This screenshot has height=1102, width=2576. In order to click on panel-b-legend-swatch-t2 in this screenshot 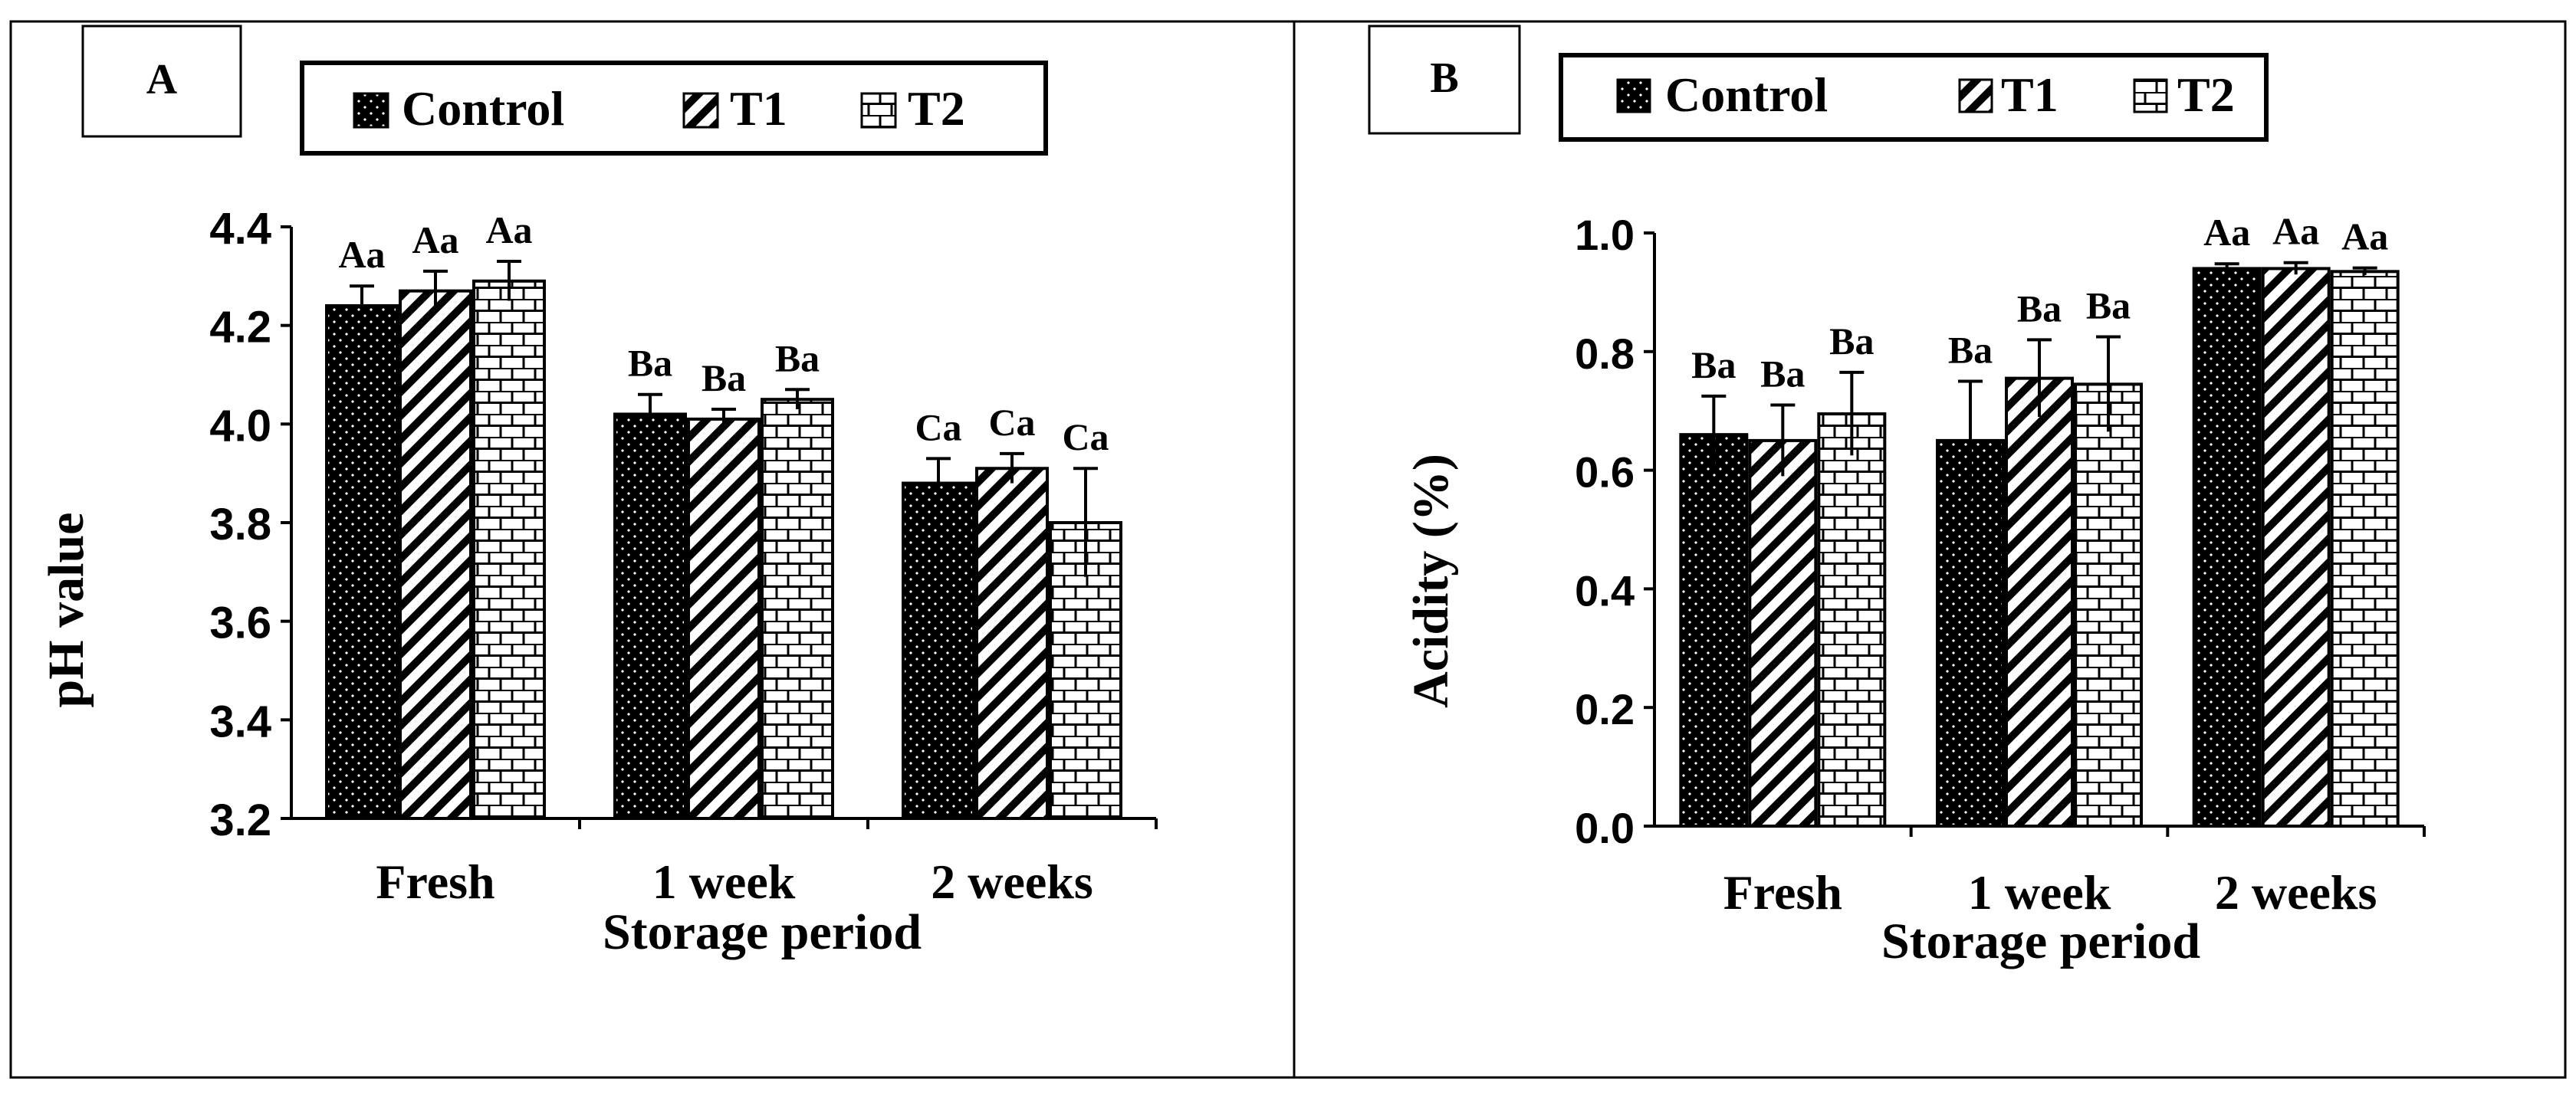, I will do `click(2150, 95)`.